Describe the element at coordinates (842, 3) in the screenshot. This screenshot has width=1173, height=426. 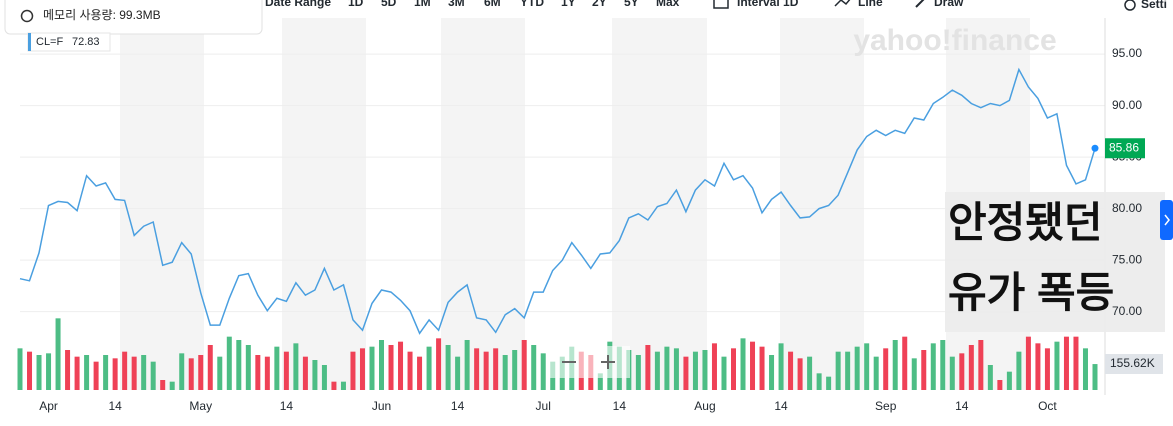
I see `line-icon` at that location.